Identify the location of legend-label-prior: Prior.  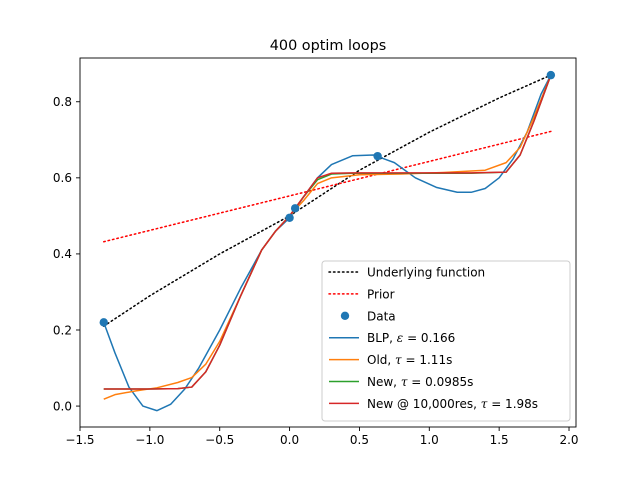
(381, 294).